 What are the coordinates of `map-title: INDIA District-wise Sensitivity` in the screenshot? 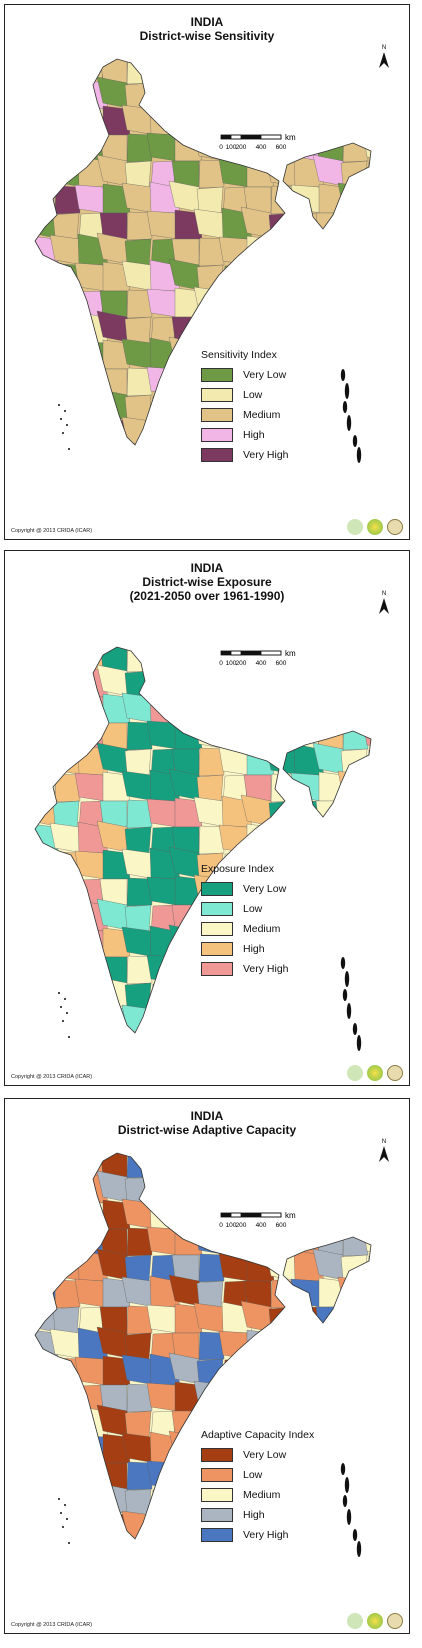 It's located at (207, 29).